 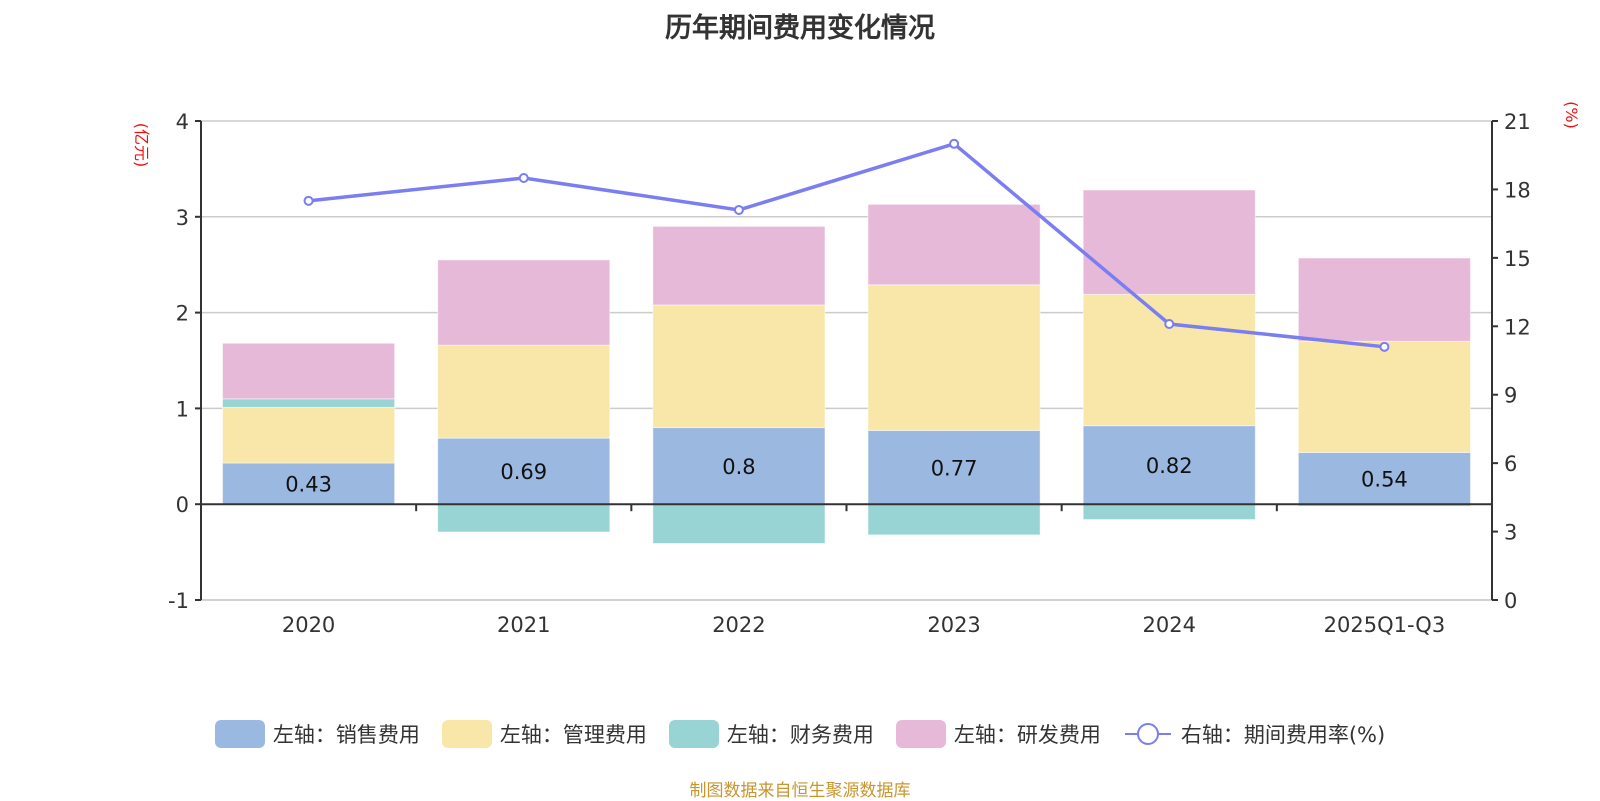 I want to click on legend-swatch-admin, so click(x=466, y=734).